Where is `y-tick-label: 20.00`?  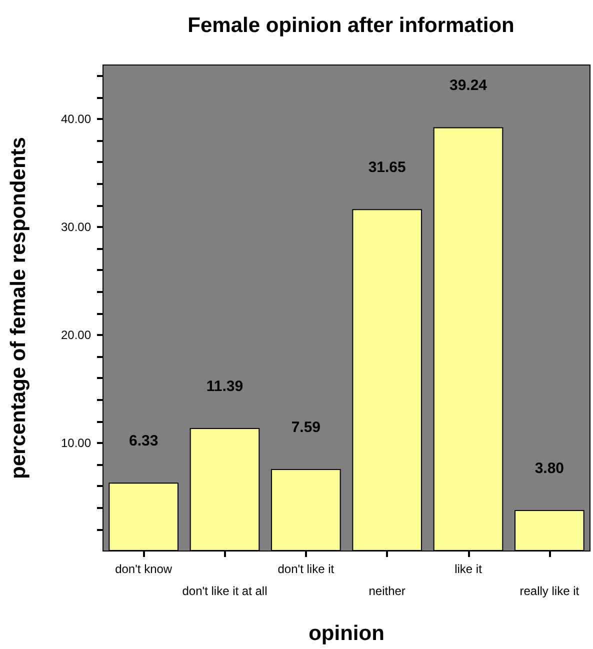 y-tick-label: 20.00 is located at coordinates (76, 335).